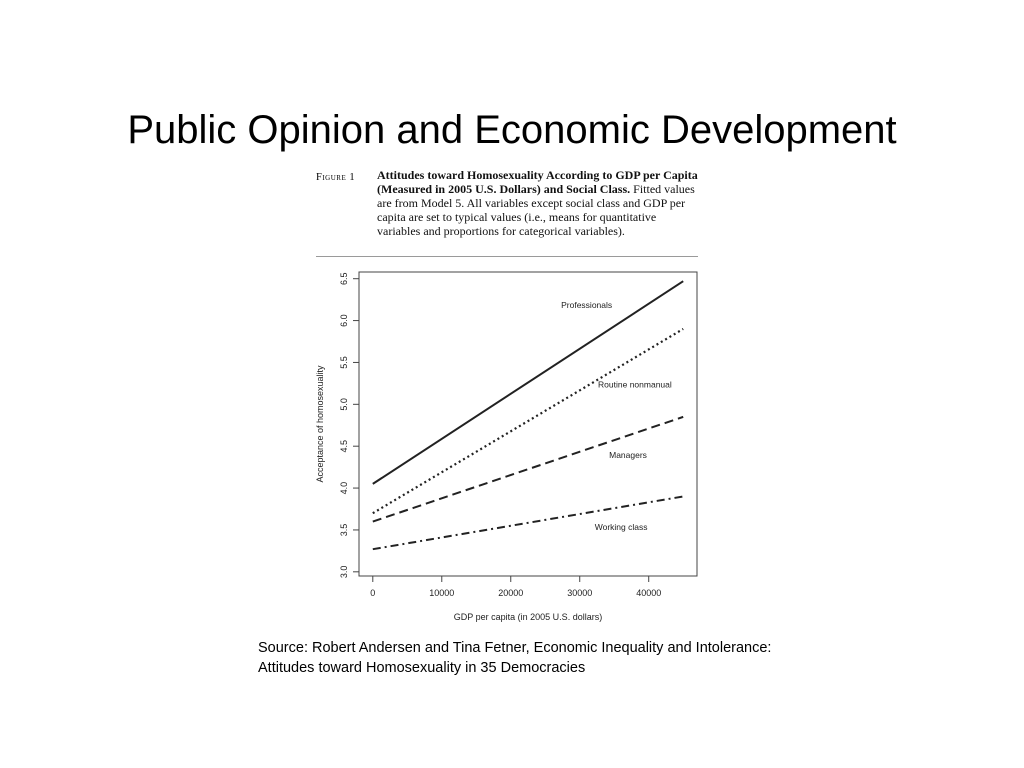 The width and height of the screenshot is (1024, 768). I want to click on slide-title: Public Opinion and Economic Development, so click(512, 130).